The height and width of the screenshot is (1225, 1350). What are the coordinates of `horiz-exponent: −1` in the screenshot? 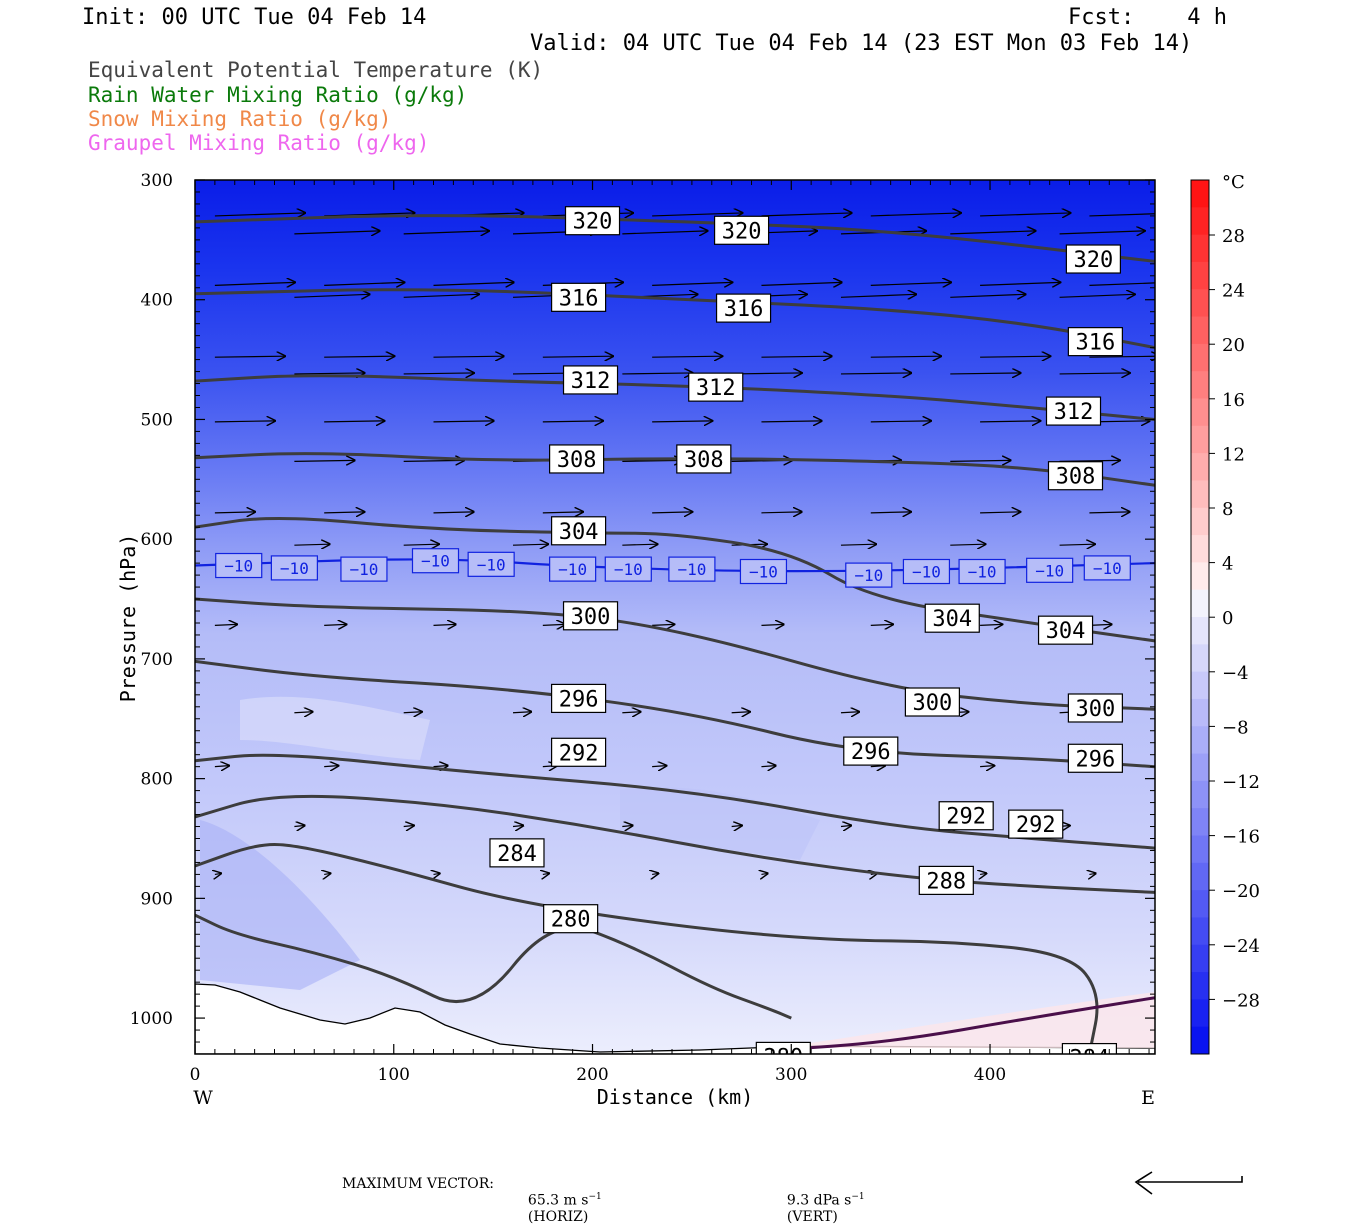 It's located at (595, 1197).